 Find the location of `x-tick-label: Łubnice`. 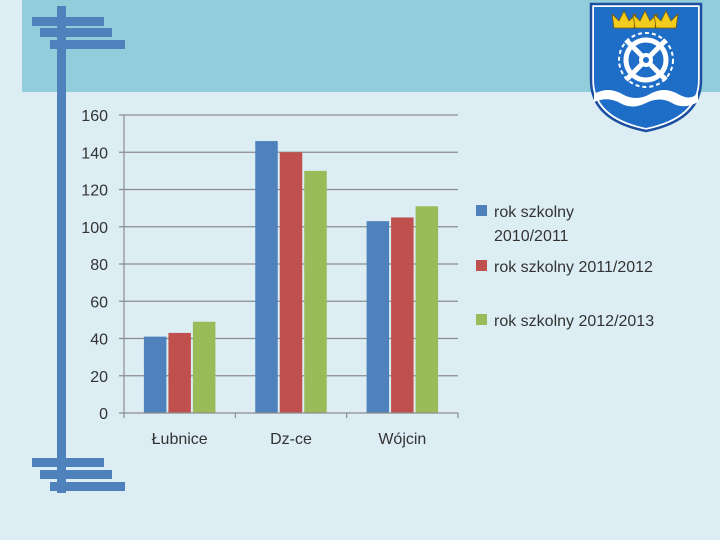

x-tick-label: Łubnice is located at coordinates (180, 439).